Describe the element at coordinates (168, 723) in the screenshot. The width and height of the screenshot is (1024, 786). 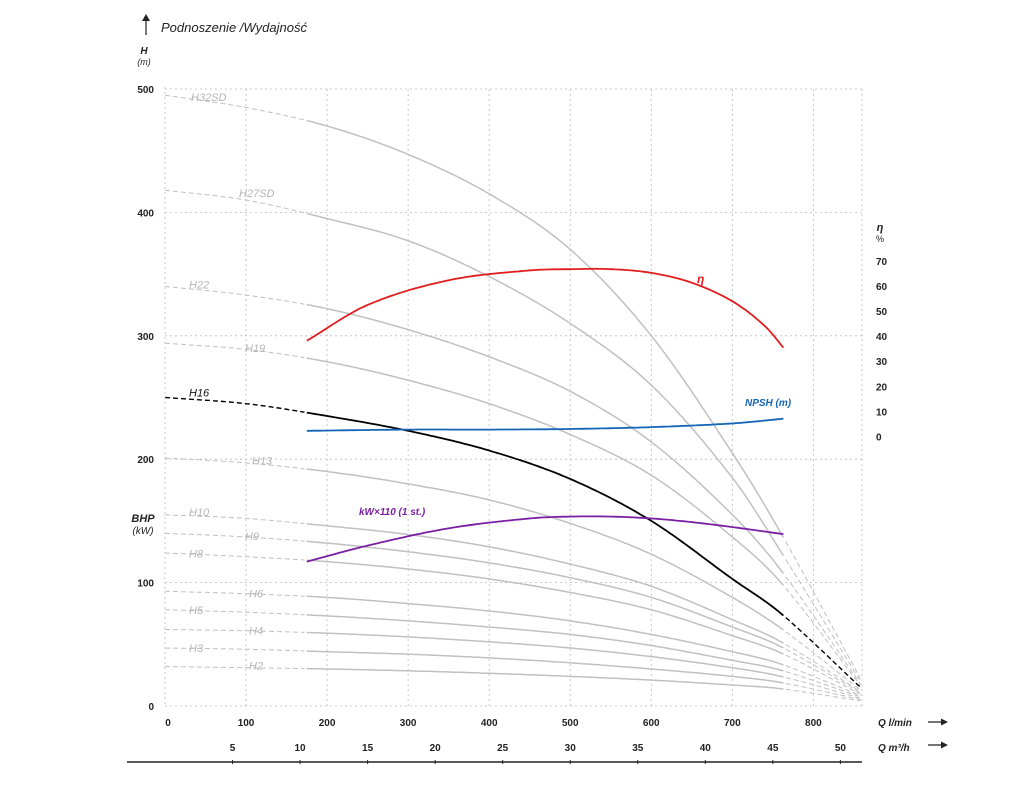
I see `x-tick-label: 0` at that location.